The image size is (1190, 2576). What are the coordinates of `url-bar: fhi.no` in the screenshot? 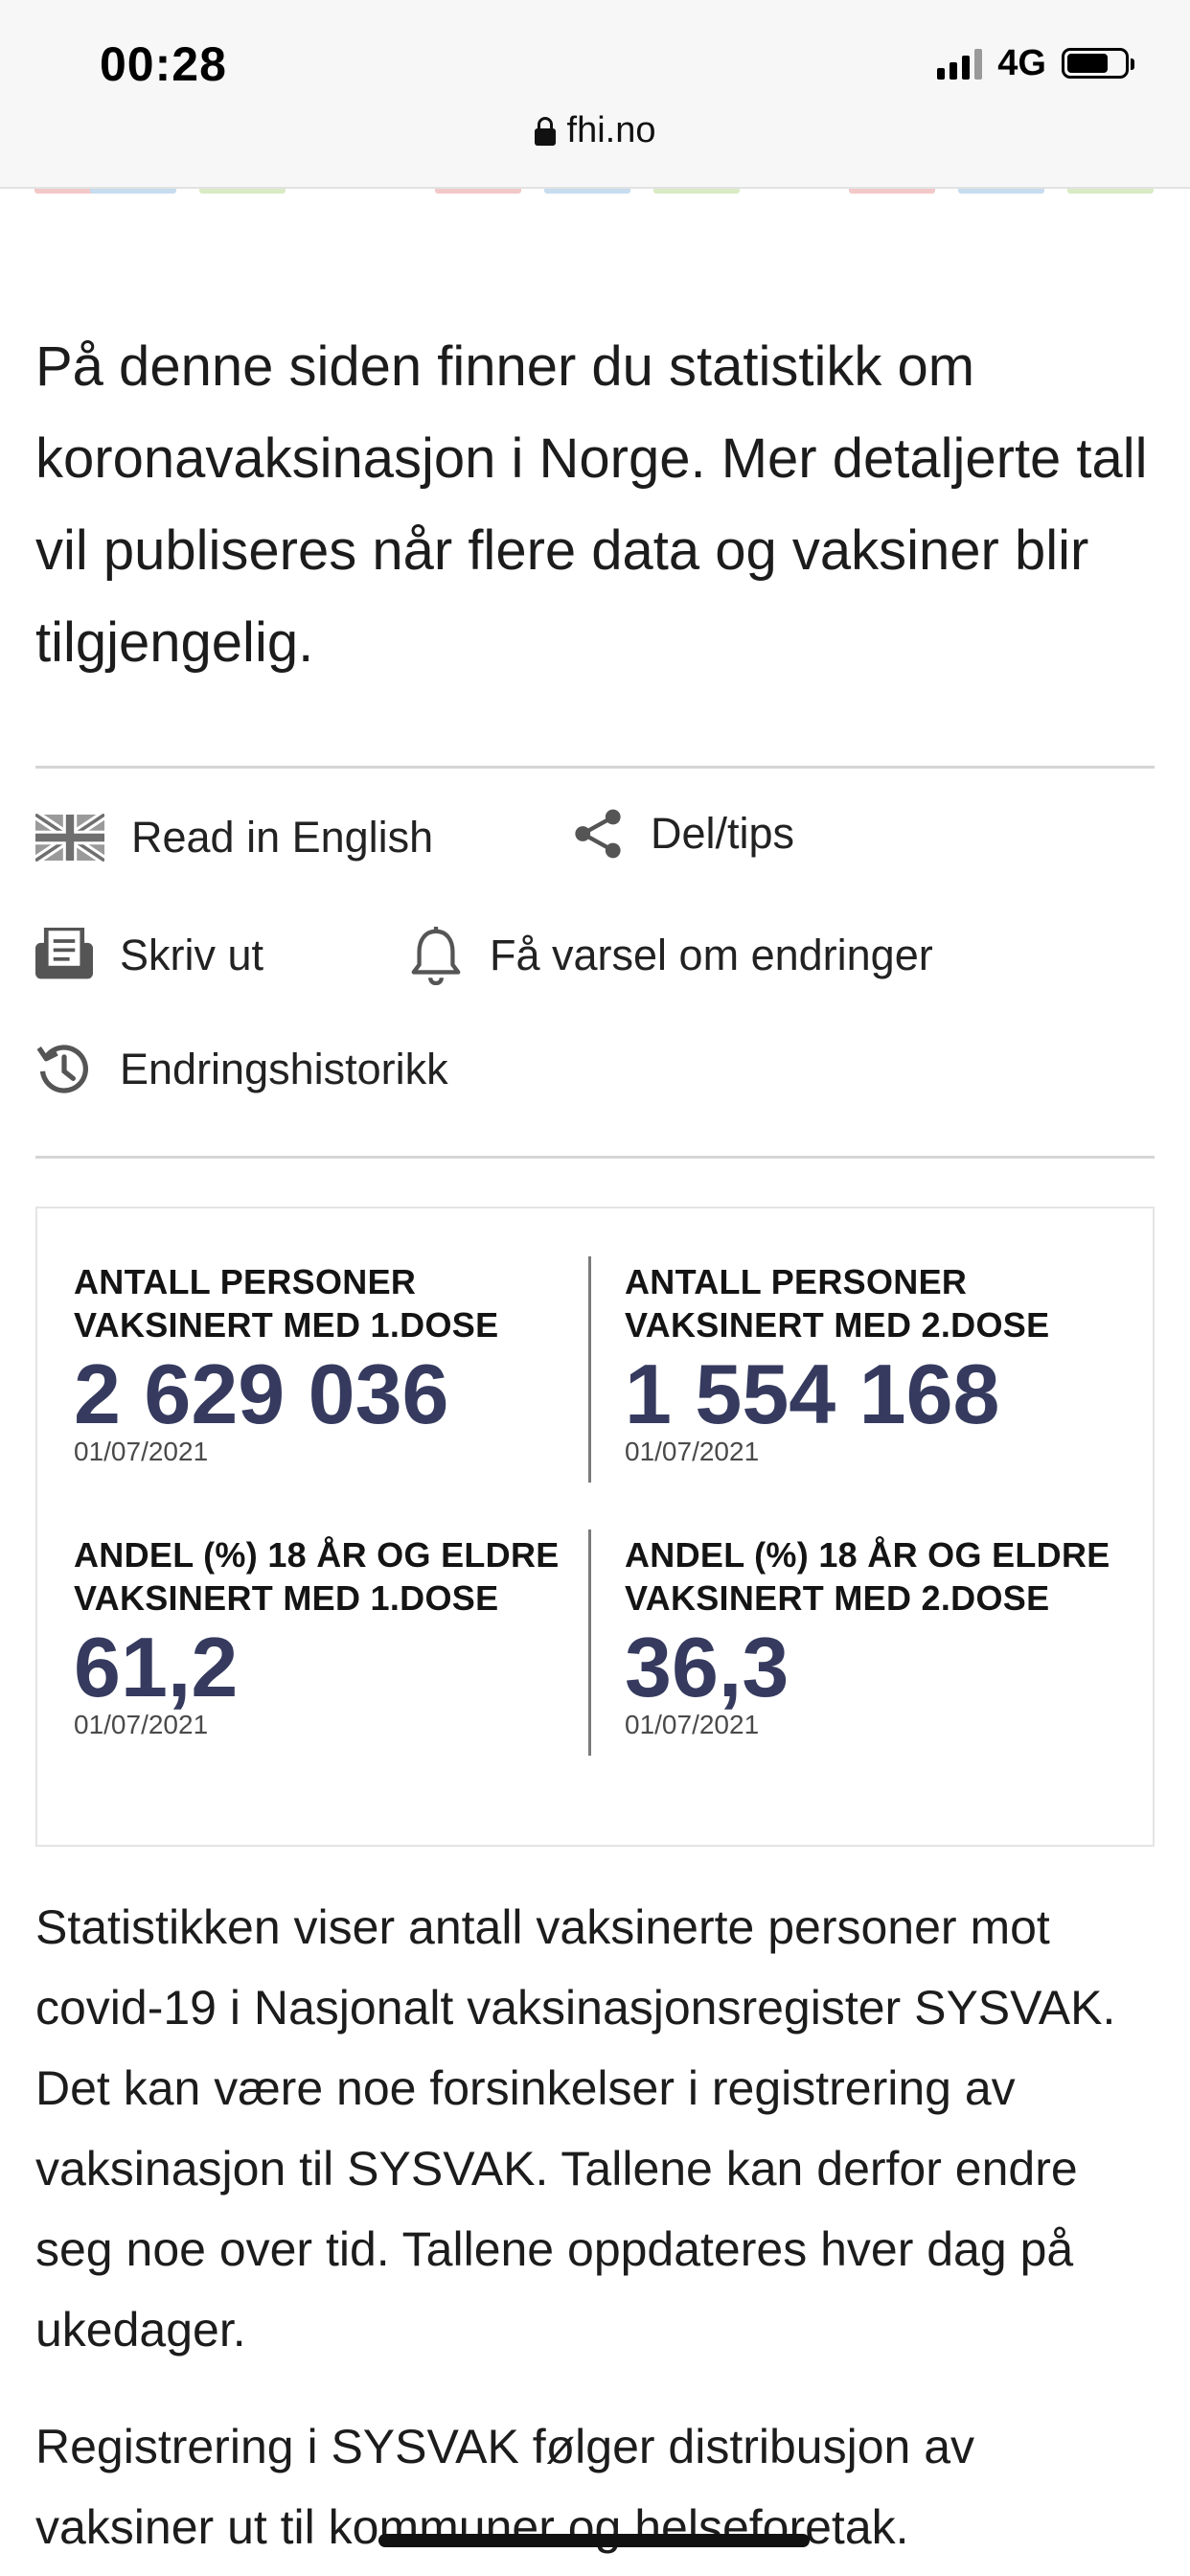 It's located at (595, 130).